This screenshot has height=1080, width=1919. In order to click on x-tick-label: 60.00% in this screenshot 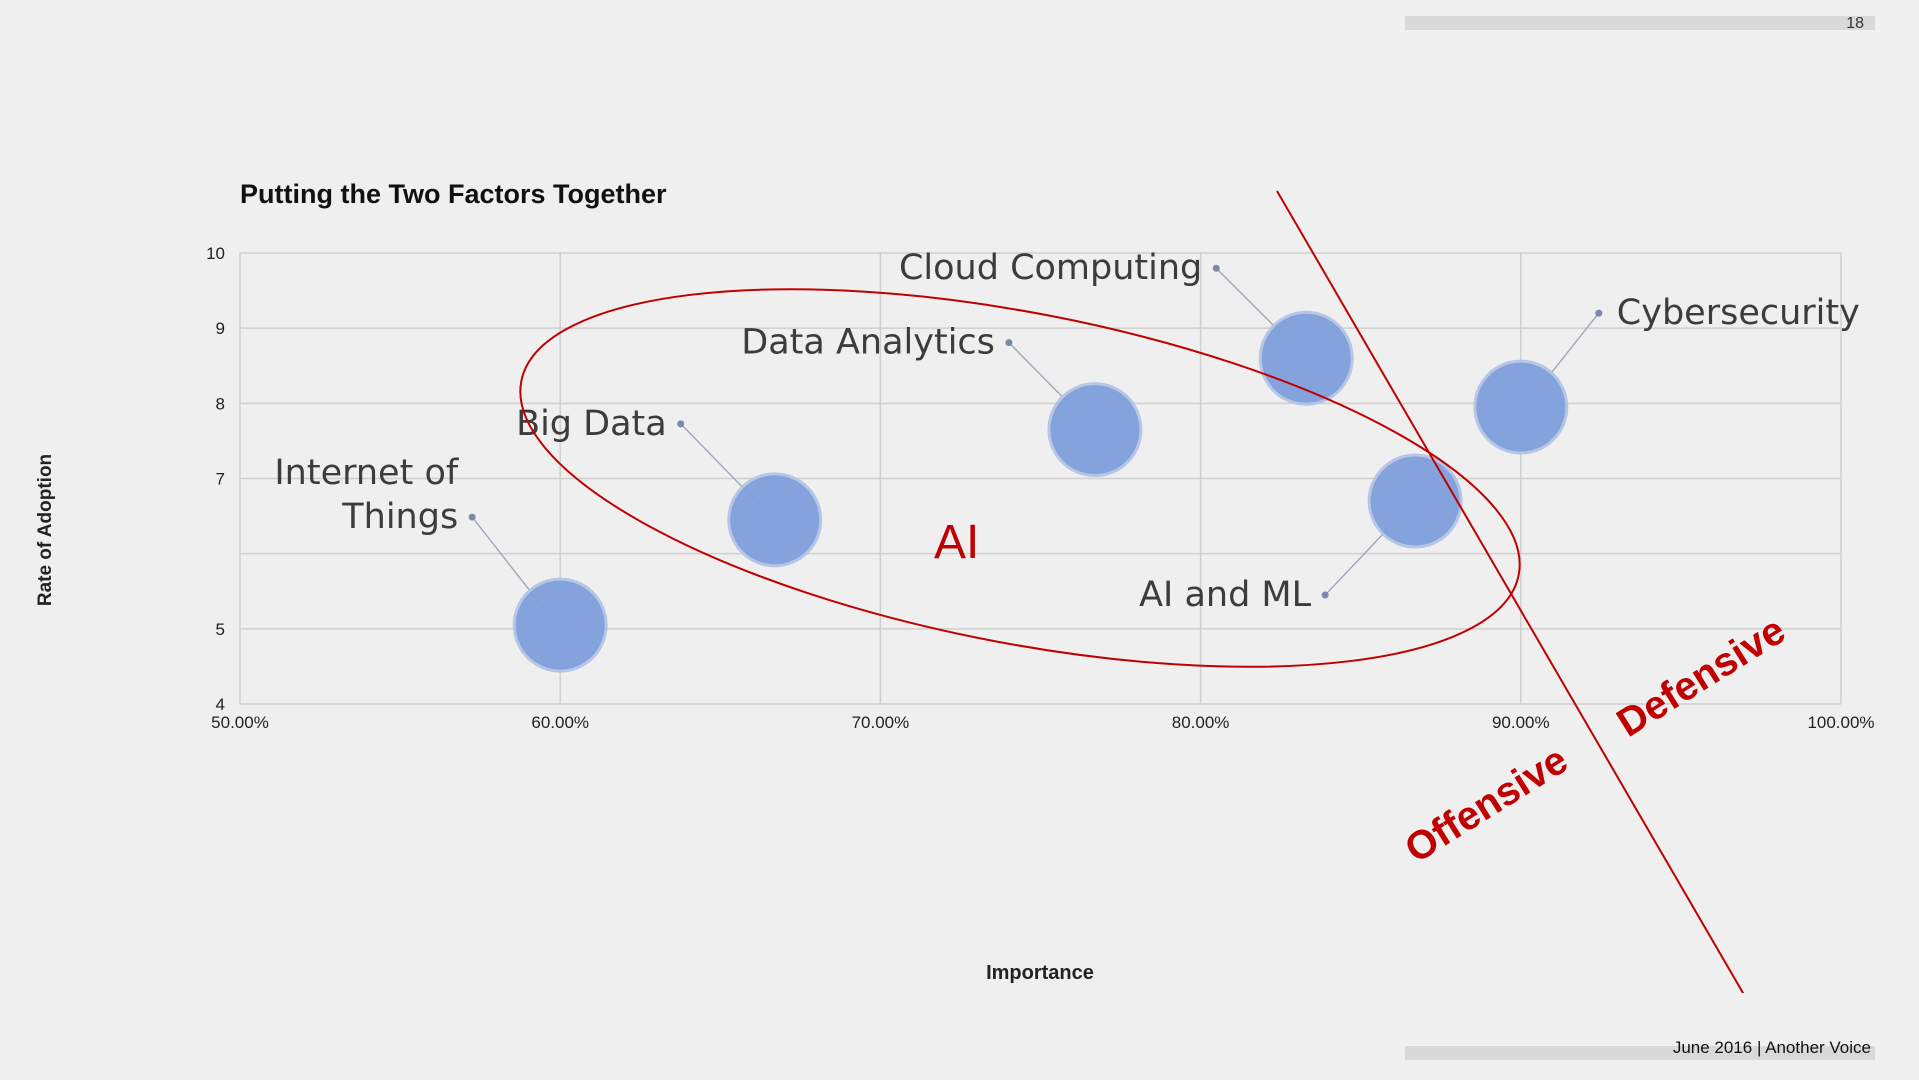, I will do `click(560, 722)`.